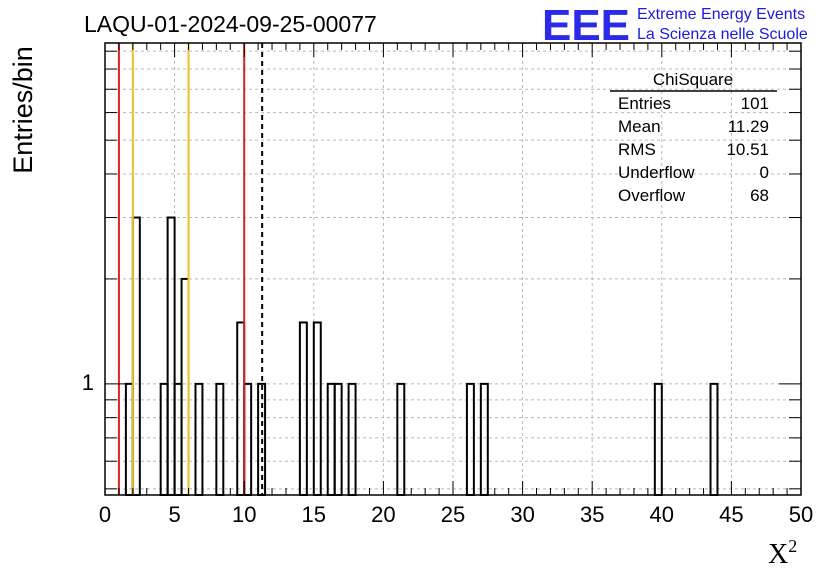 The image size is (836, 572). What do you see at coordinates (639, 126) in the screenshot?
I see `stats-row-label: Mean` at bounding box center [639, 126].